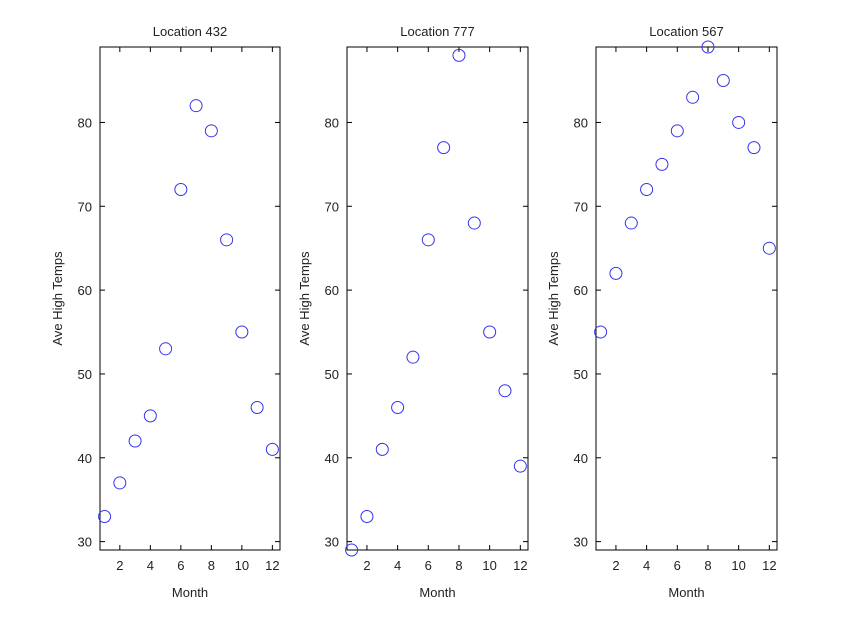  I want to click on chart-title: Location 432, so click(190, 31).